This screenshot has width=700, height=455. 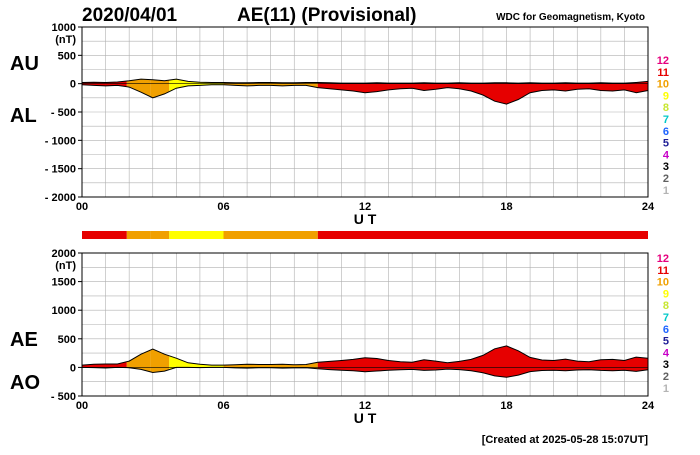 I want to click on station-count-bar, so click(x=365, y=235).